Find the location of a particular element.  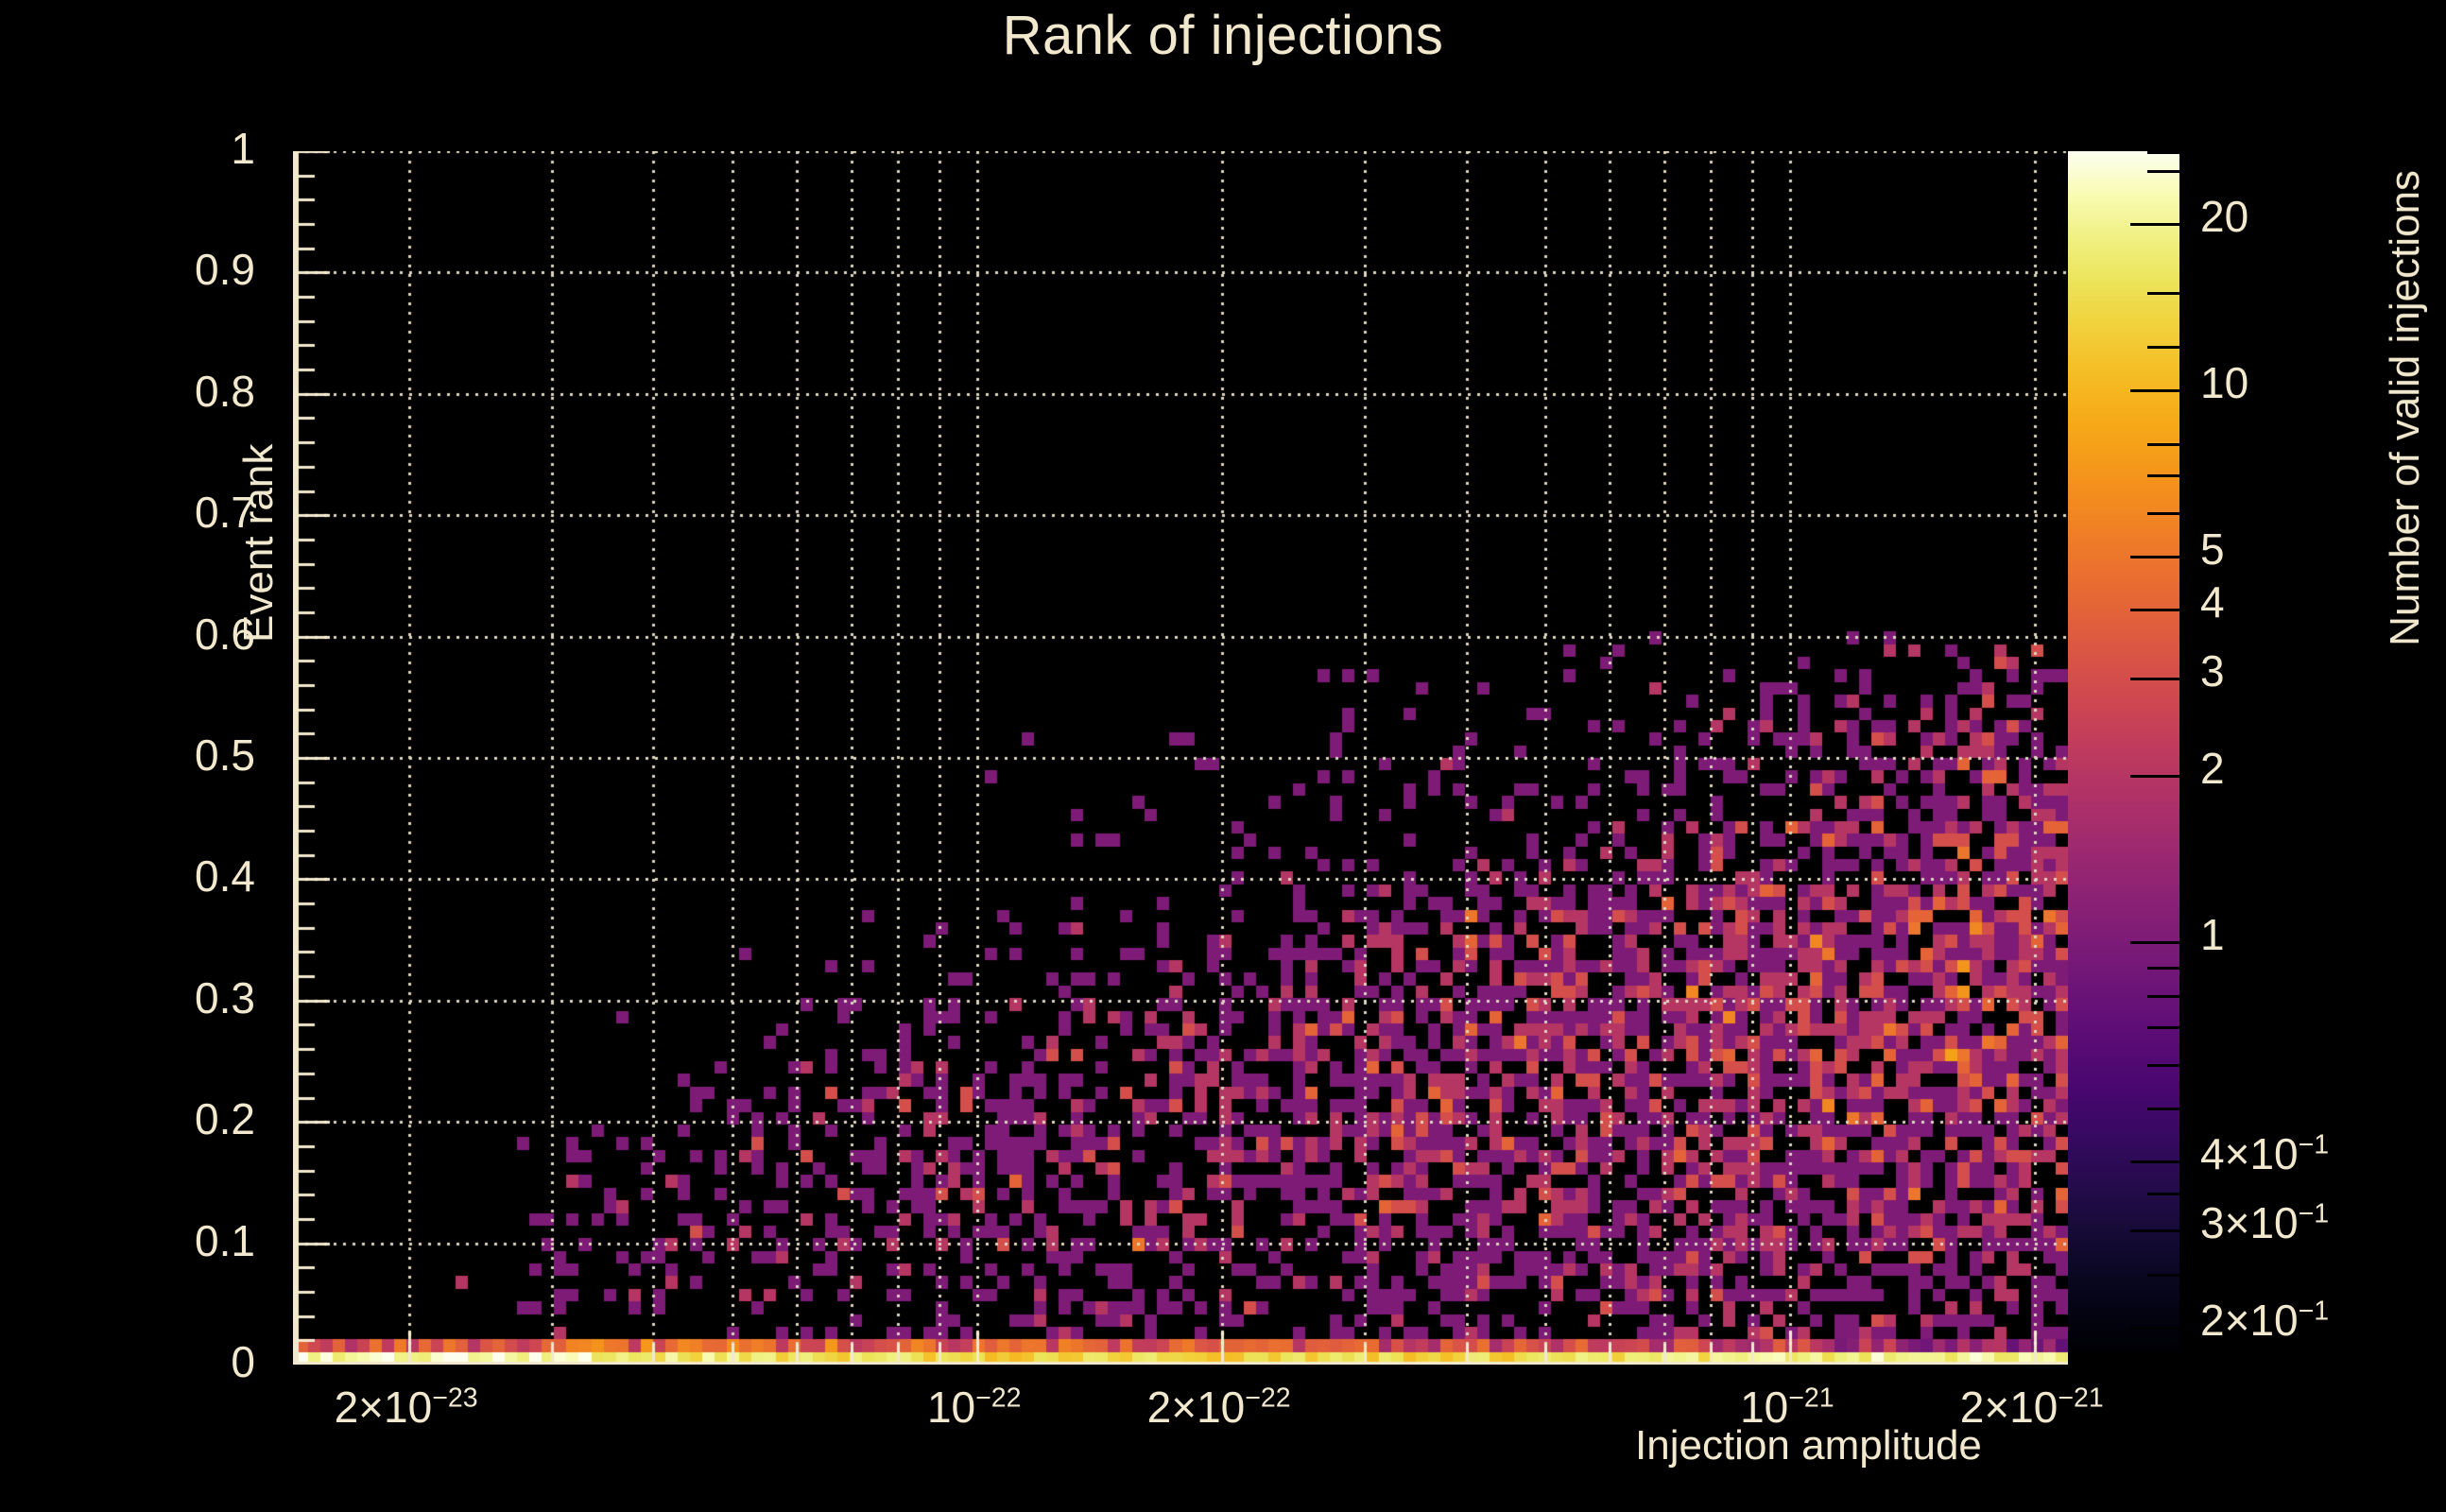

x-tick-exponent: −23 is located at coordinates (455, 1398).